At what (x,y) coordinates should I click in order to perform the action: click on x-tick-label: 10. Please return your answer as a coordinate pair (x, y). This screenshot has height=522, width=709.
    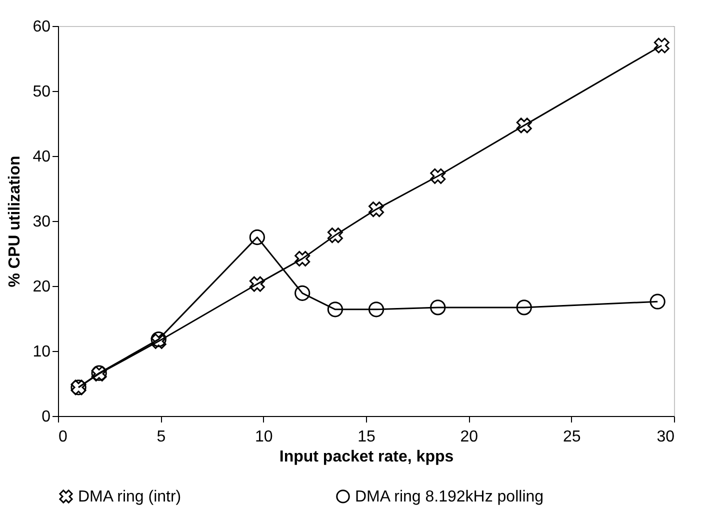
    Looking at the image, I should click on (263, 437).